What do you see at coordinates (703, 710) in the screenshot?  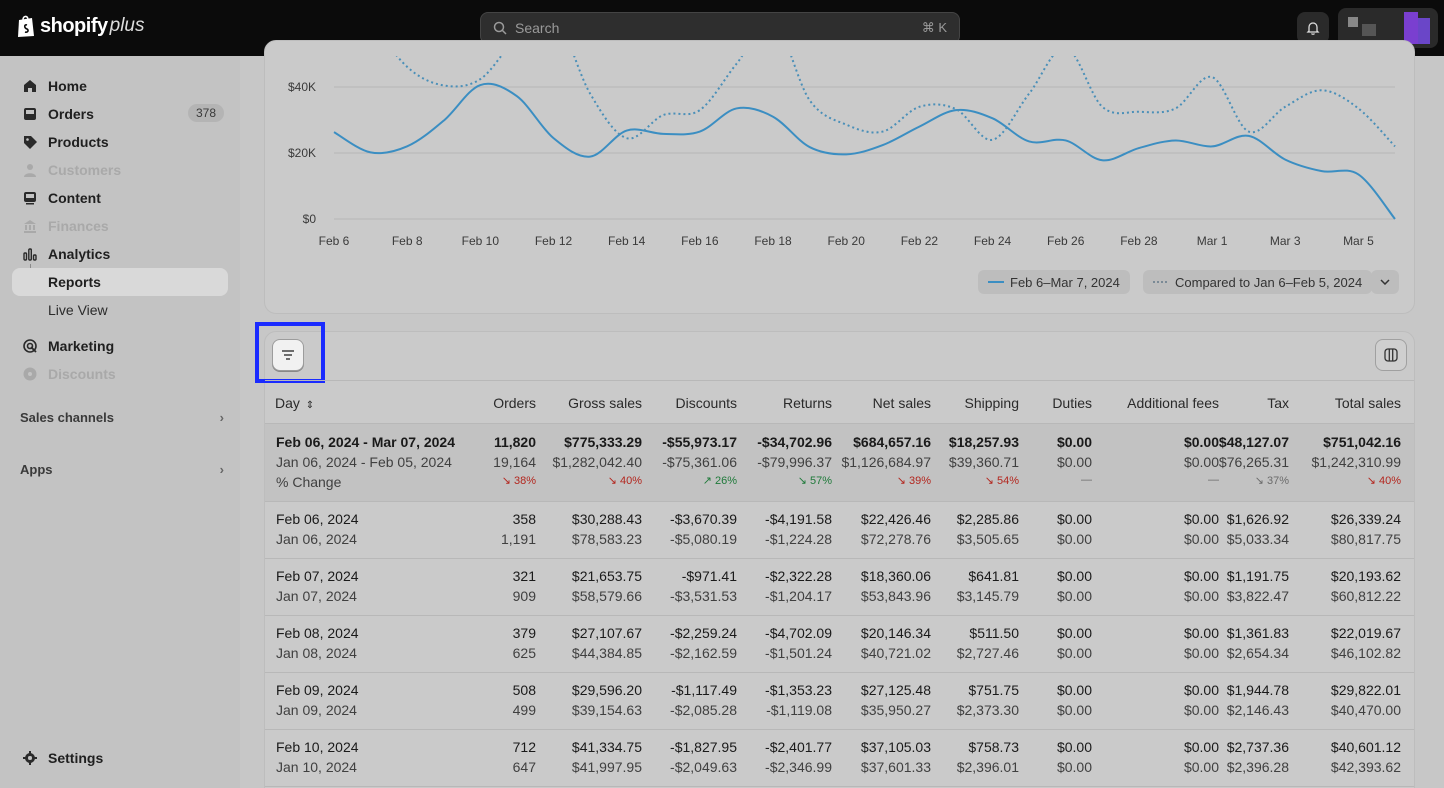 I see `row-compare-value: -$2,085.28` at bounding box center [703, 710].